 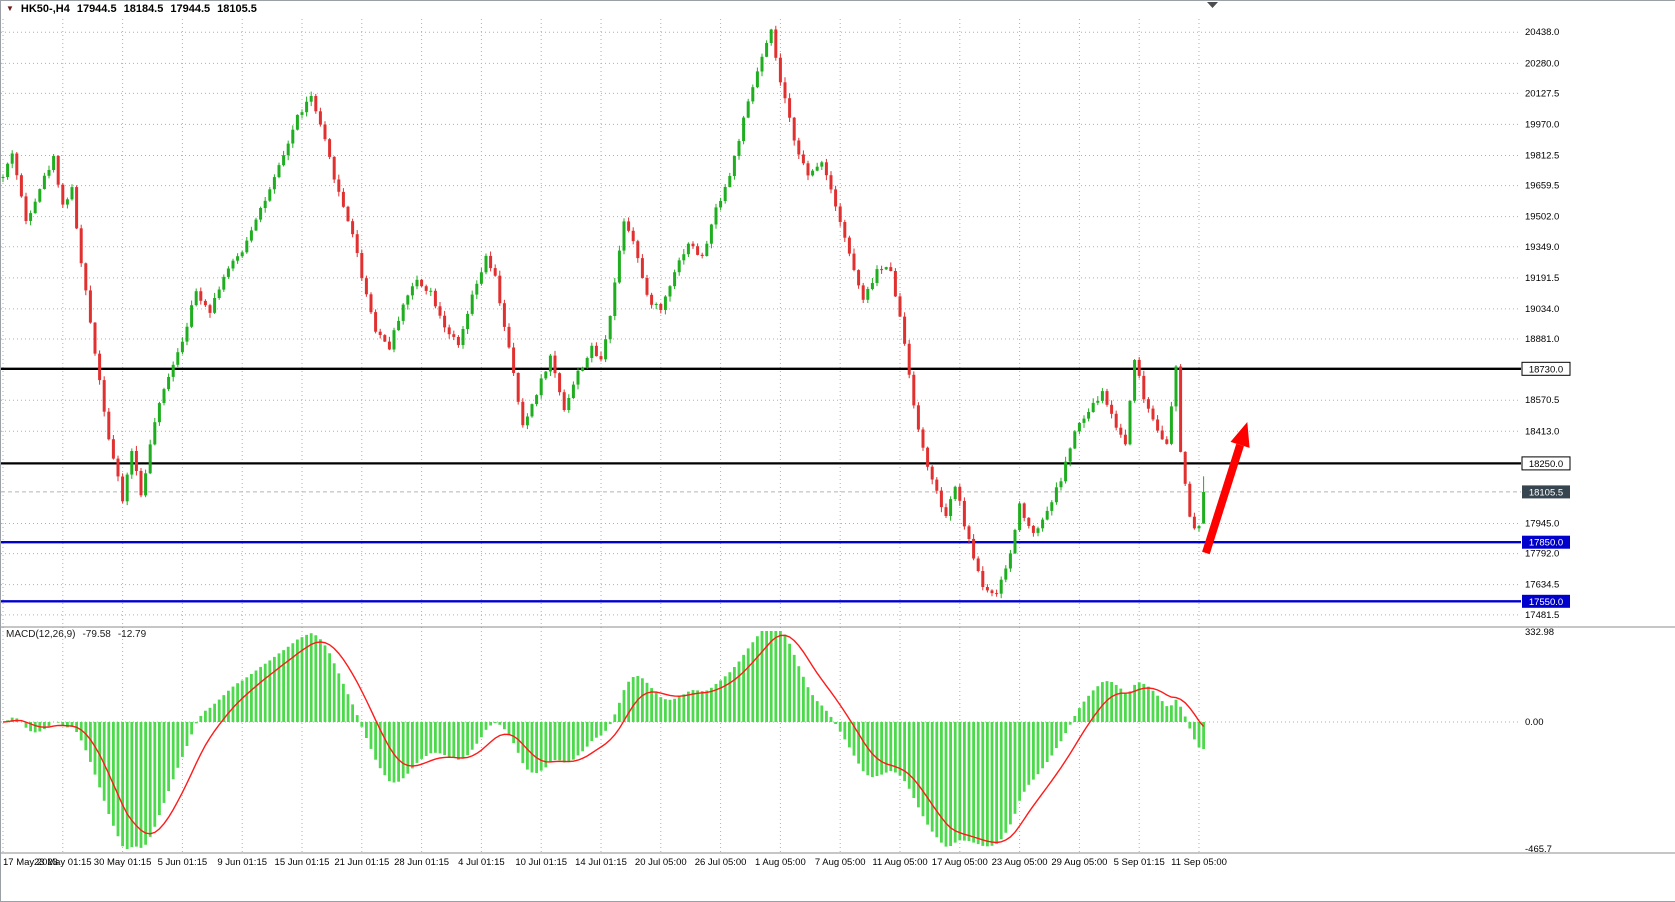 I want to click on y-axis-label: 19191.5, so click(x=1542, y=278).